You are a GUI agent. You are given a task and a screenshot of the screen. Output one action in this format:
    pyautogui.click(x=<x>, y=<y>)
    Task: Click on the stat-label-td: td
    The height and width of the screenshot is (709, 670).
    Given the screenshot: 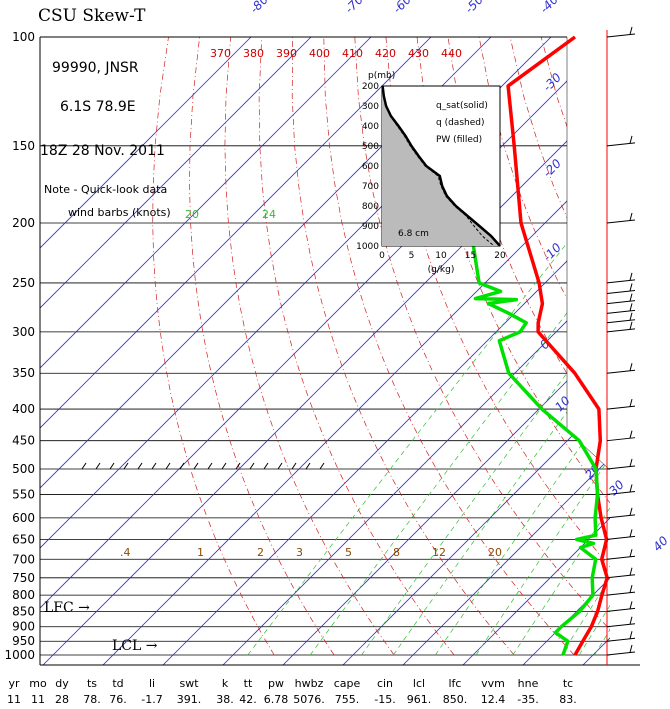 What is the action you would take?
    pyautogui.click(x=118, y=683)
    